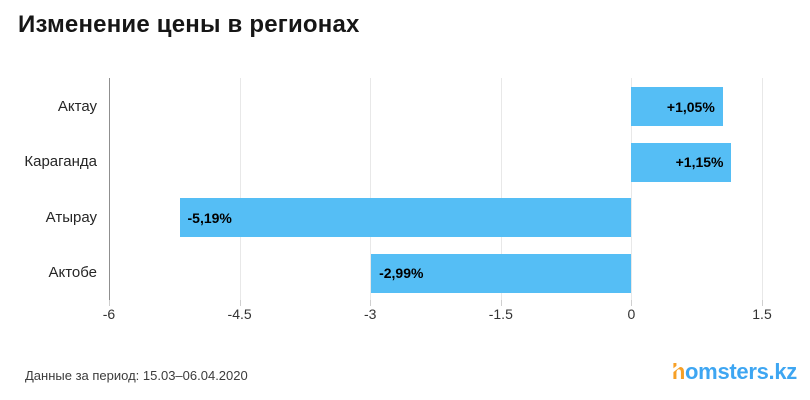 The height and width of the screenshot is (400, 810). Describe the element at coordinates (239, 314) in the screenshot. I see `x-tick-label--4.5: -4.5` at that location.